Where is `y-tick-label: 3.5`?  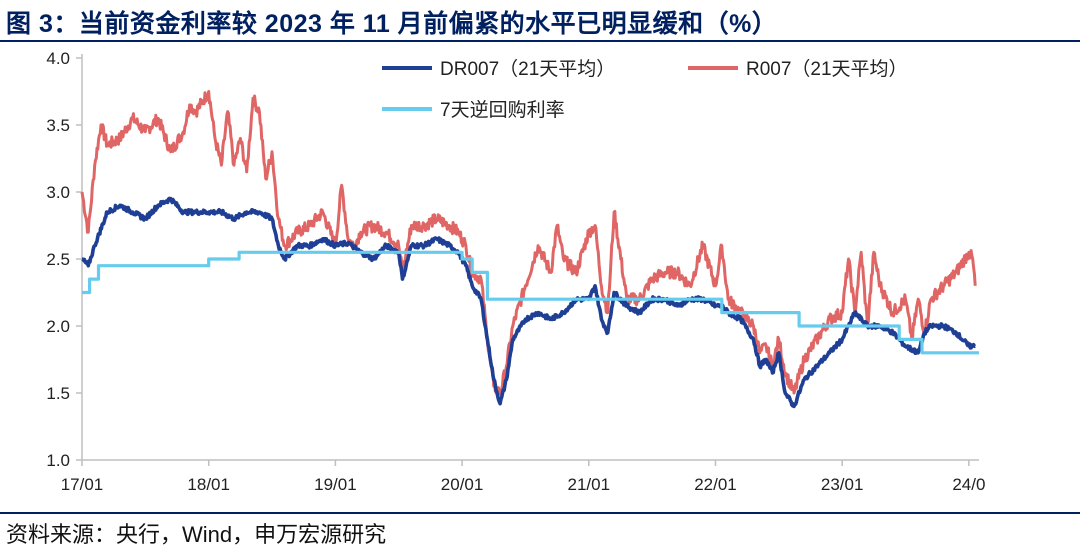 y-tick-label: 3.5 is located at coordinates (58, 125).